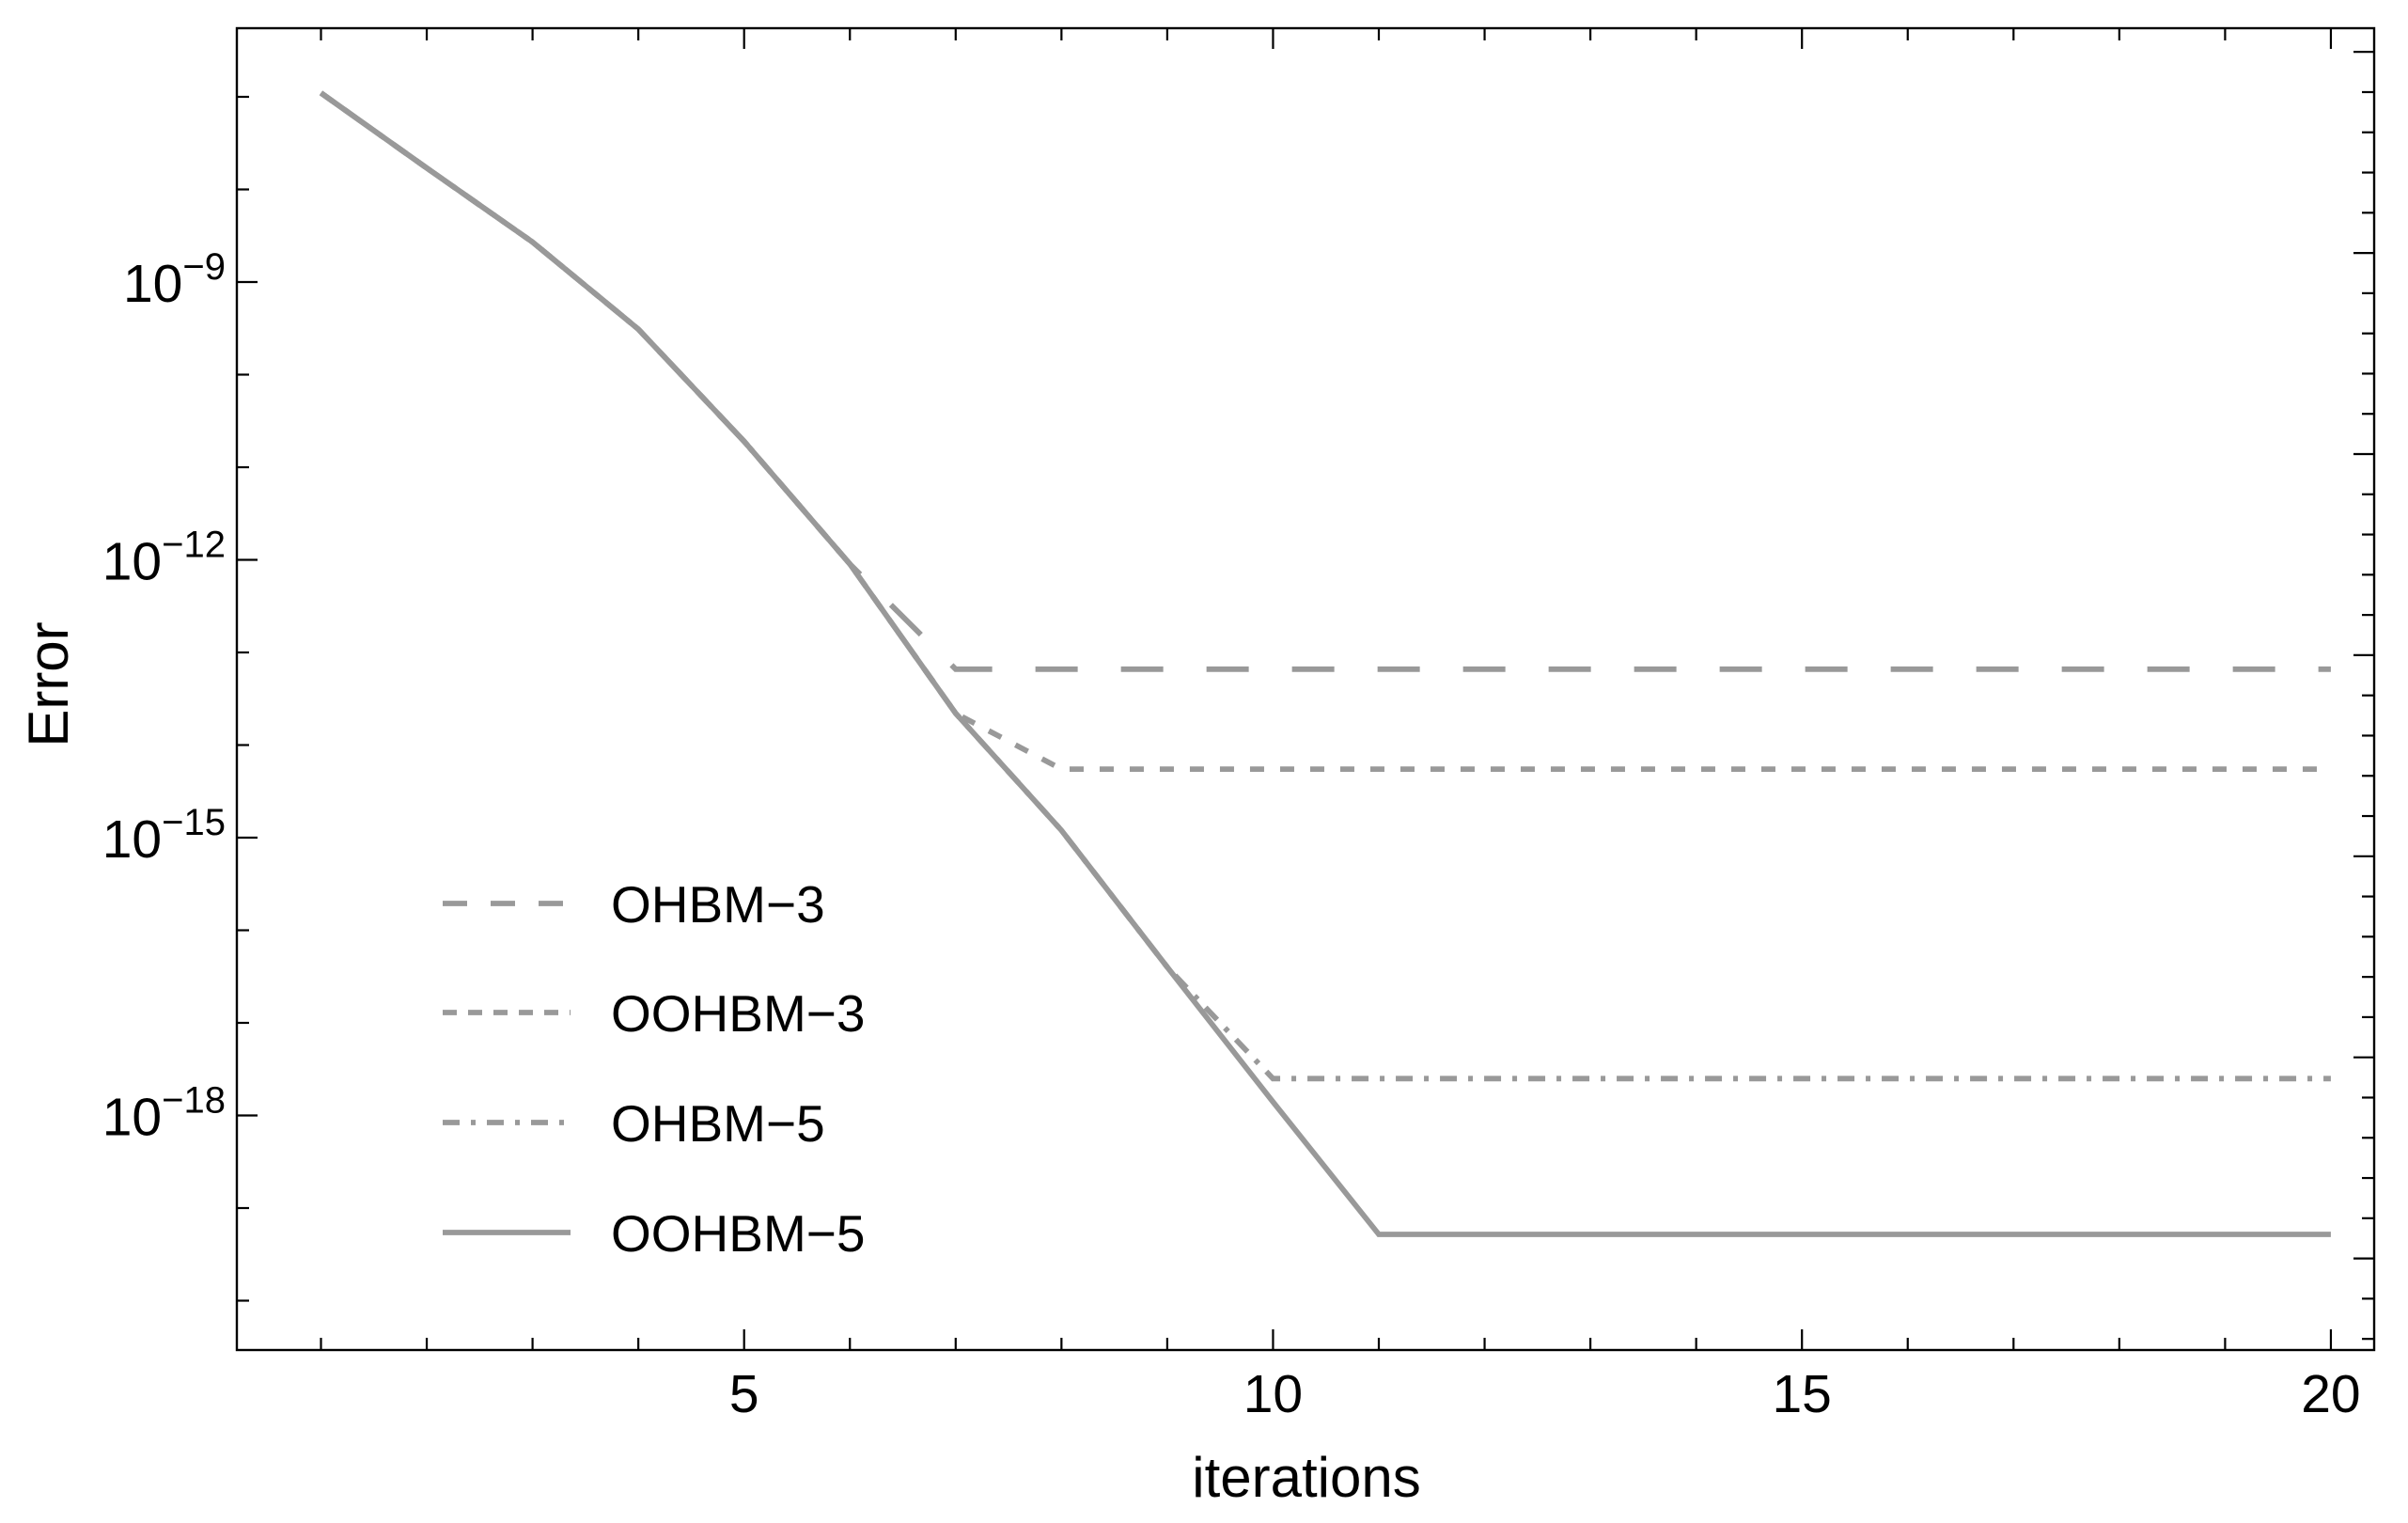 The image size is (2408, 1523). Describe the element at coordinates (1273, 1394) in the screenshot. I see `x-tick-label-10: 10` at that location.